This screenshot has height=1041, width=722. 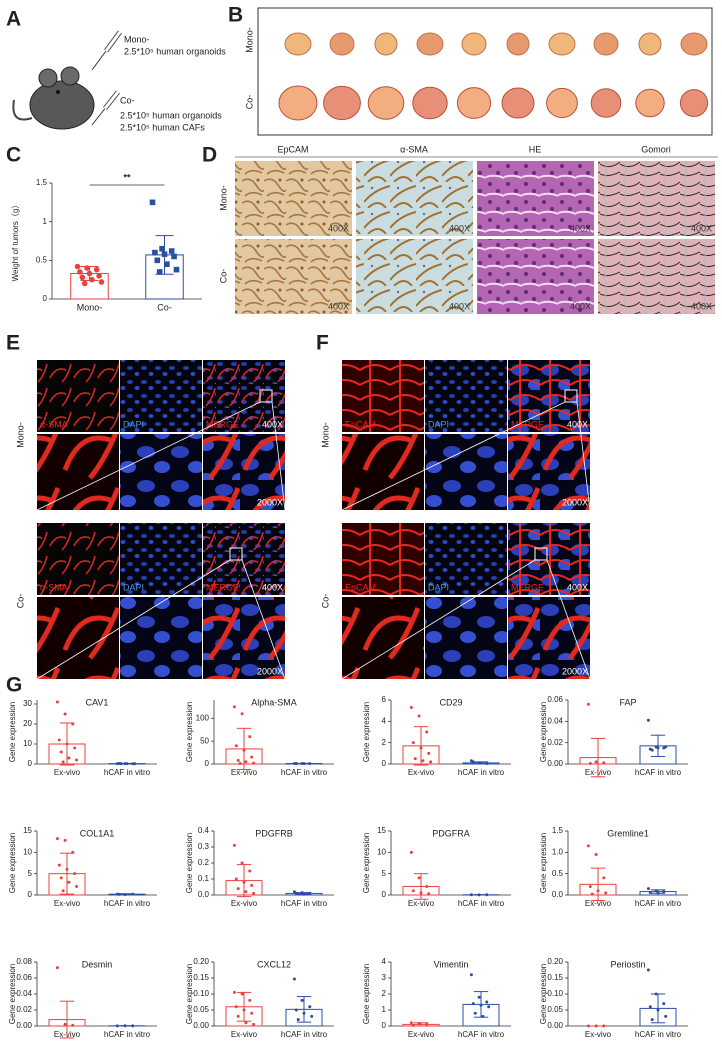 I want to click on y-tick-label: 2, so click(x=384, y=993).